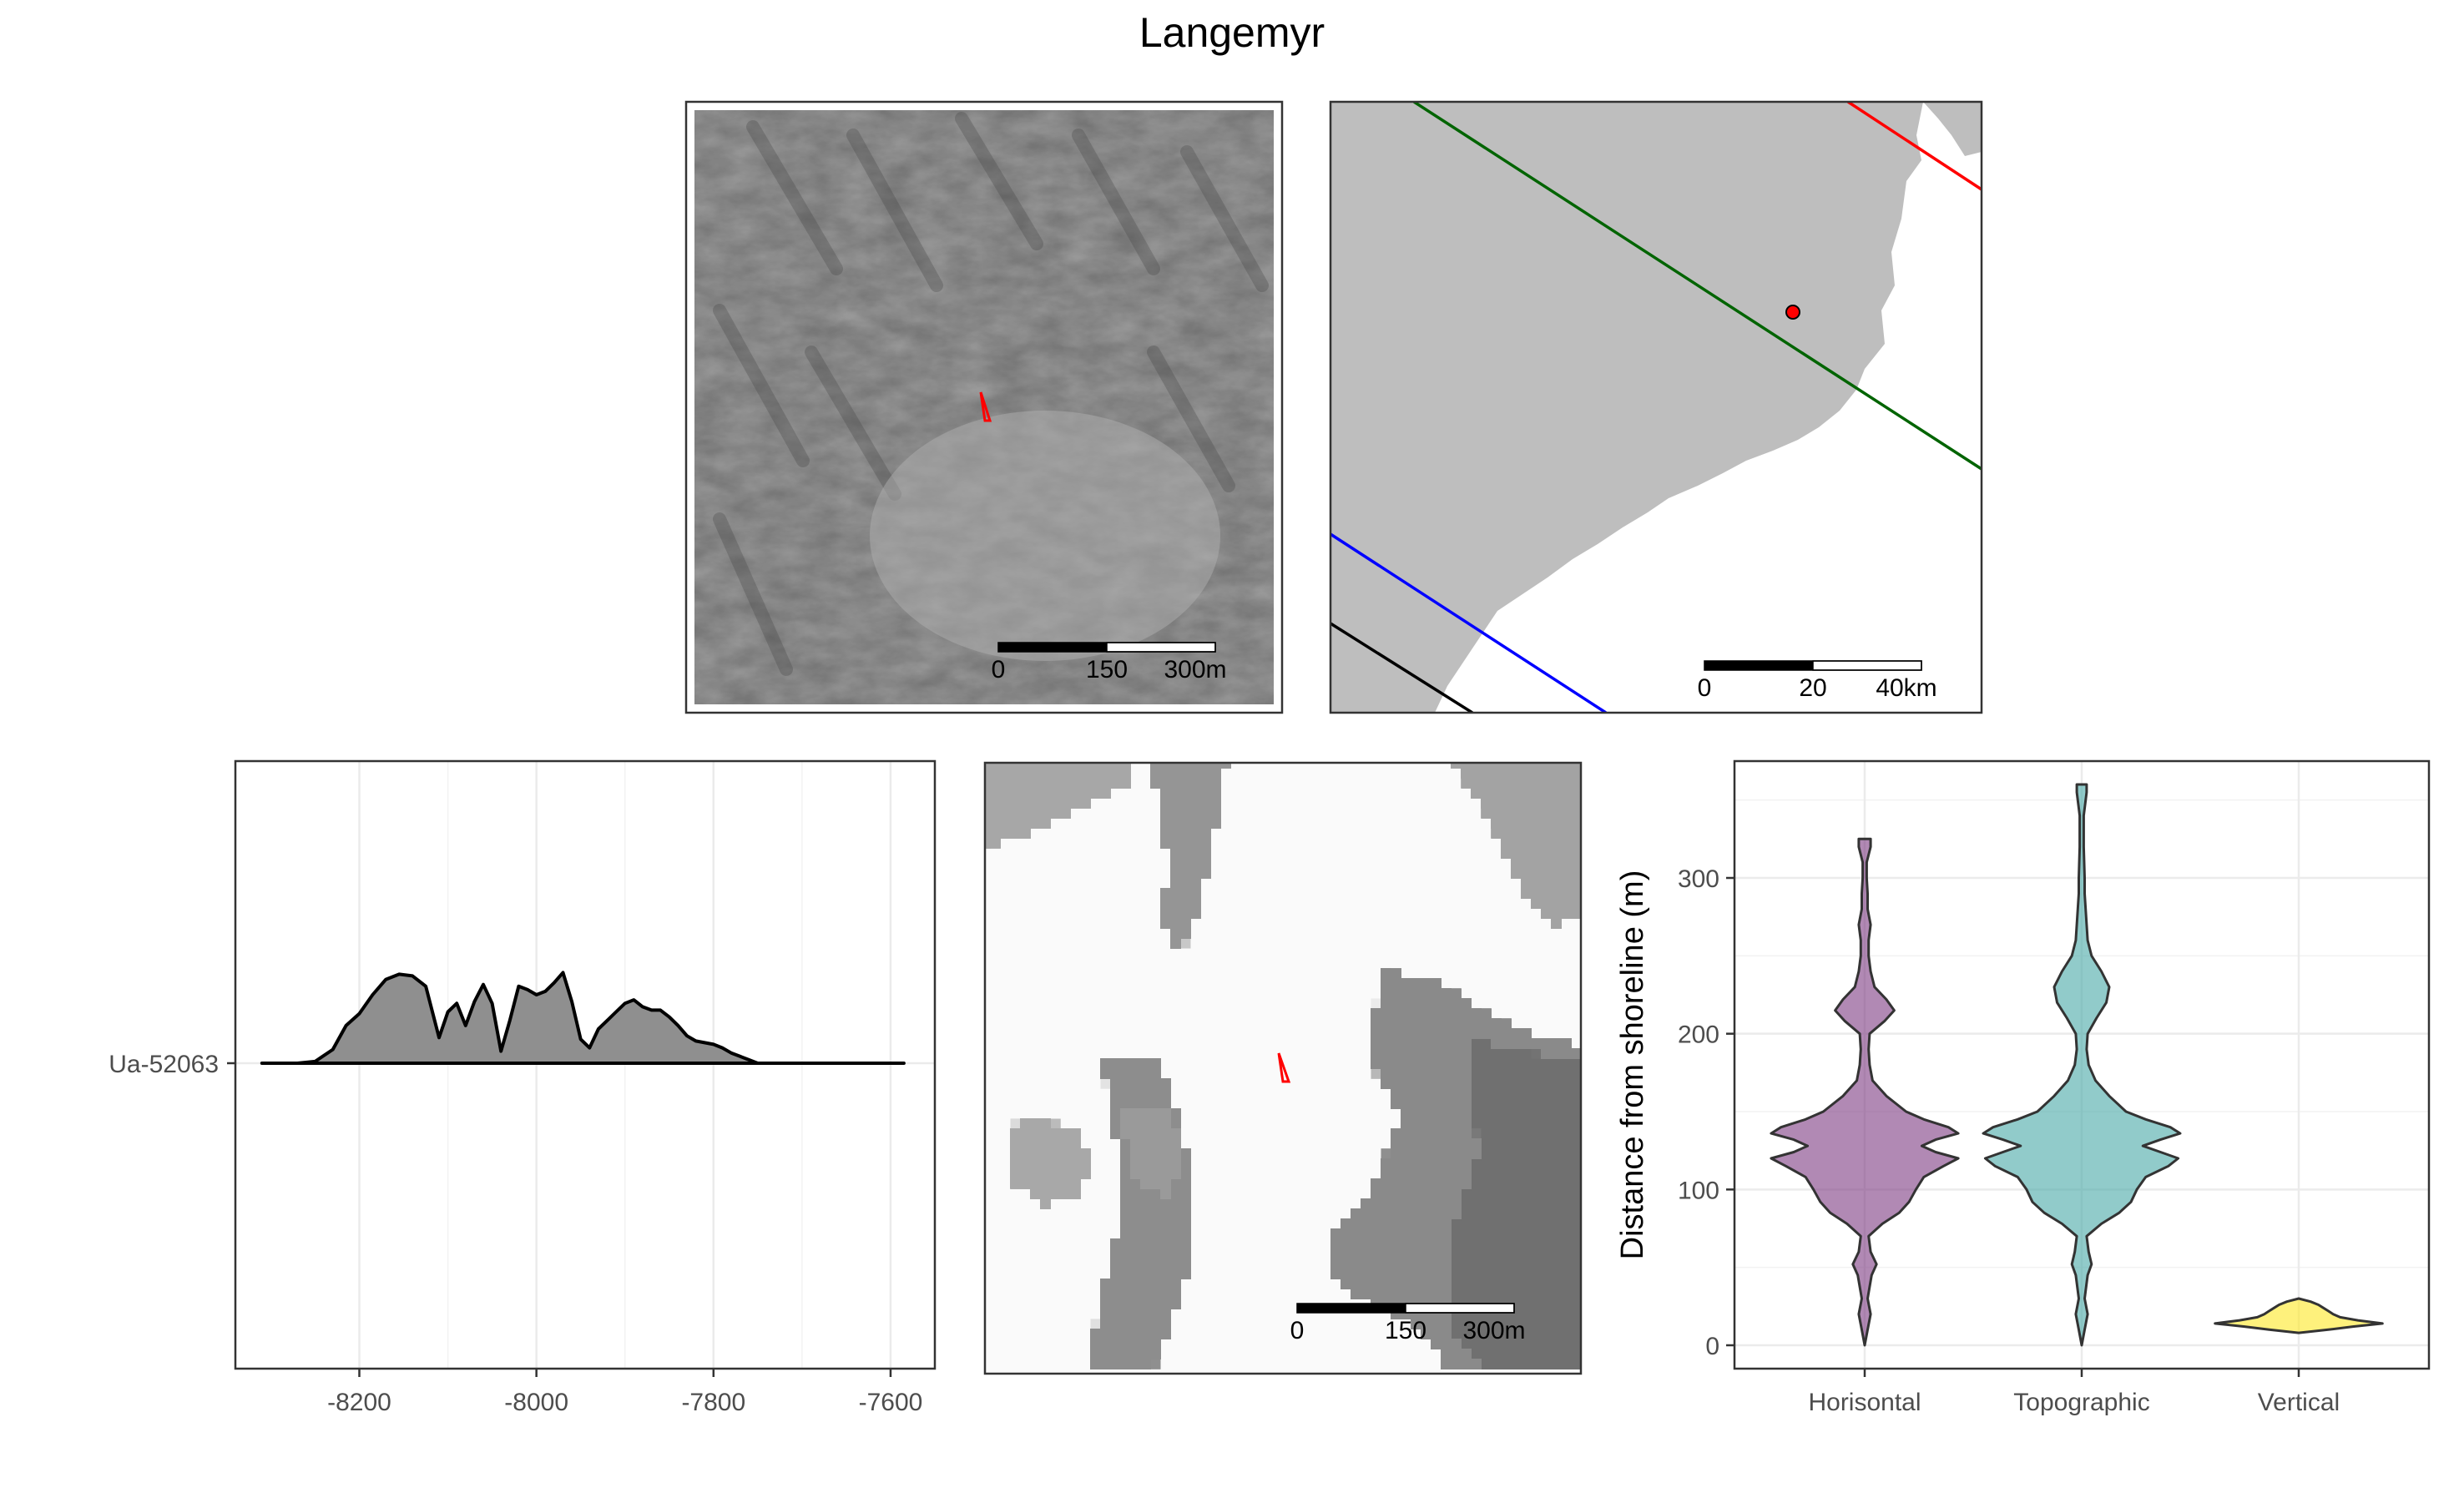 This screenshot has height=1498, width=2464. What do you see at coordinates (1712, 1346) in the screenshot?
I see `y-tick-label: 0` at bounding box center [1712, 1346].